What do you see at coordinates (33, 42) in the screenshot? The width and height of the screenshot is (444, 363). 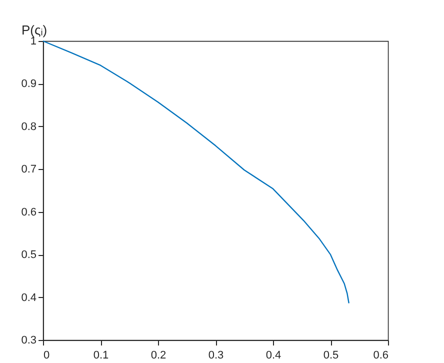 I see `y-tick-label: 1` at bounding box center [33, 42].